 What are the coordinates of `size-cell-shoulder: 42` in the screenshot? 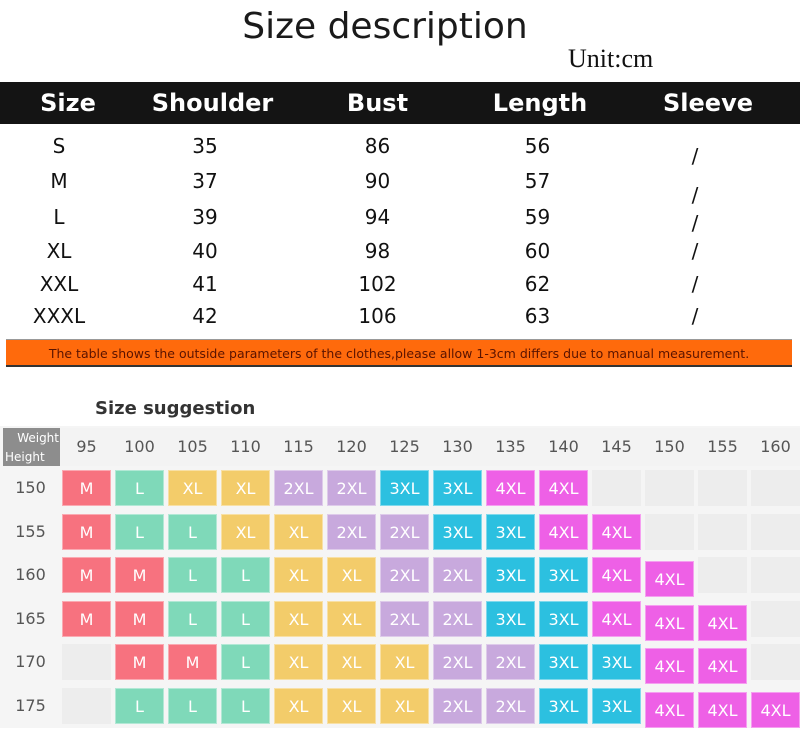 It's located at (205, 316).